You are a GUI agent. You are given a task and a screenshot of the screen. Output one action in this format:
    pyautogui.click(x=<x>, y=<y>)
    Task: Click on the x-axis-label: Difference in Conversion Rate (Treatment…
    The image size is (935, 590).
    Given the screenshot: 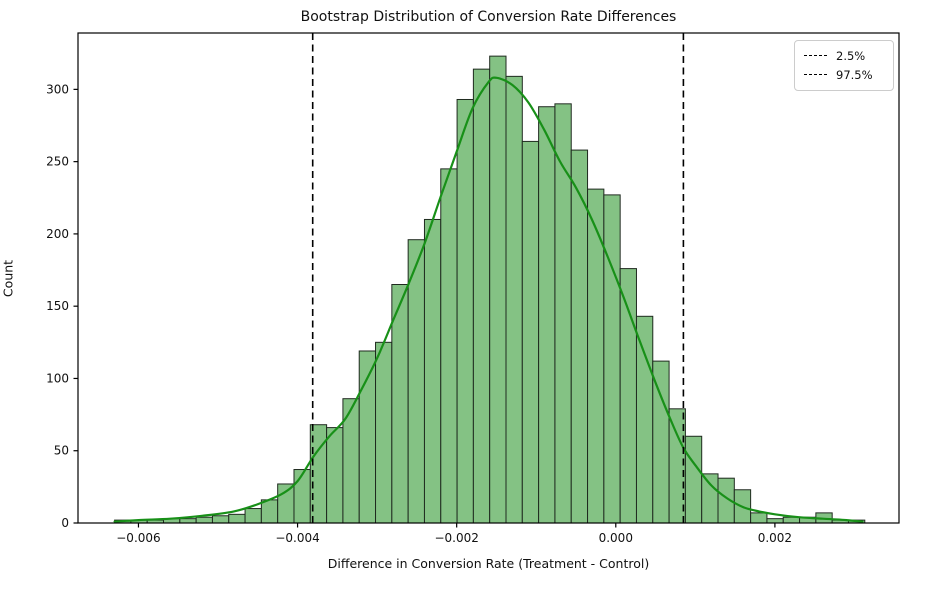 What is the action you would take?
    pyautogui.click(x=488, y=563)
    